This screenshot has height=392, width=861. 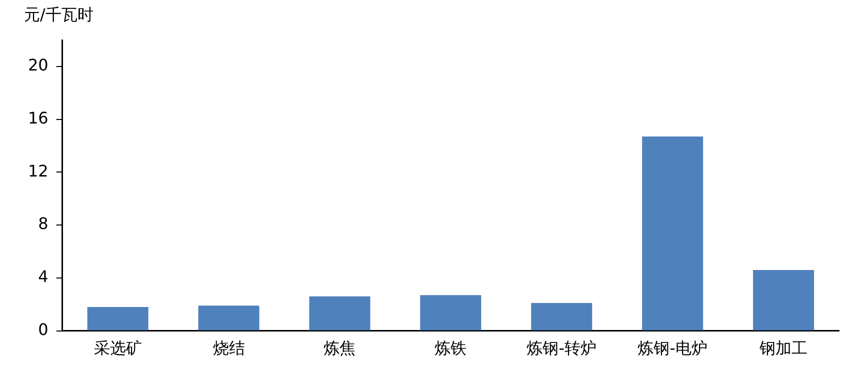 What do you see at coordinates (59, 14) in the screenshot?
I see `y-axis-title: 元/千瓦时` at bounding box center [59, 14].